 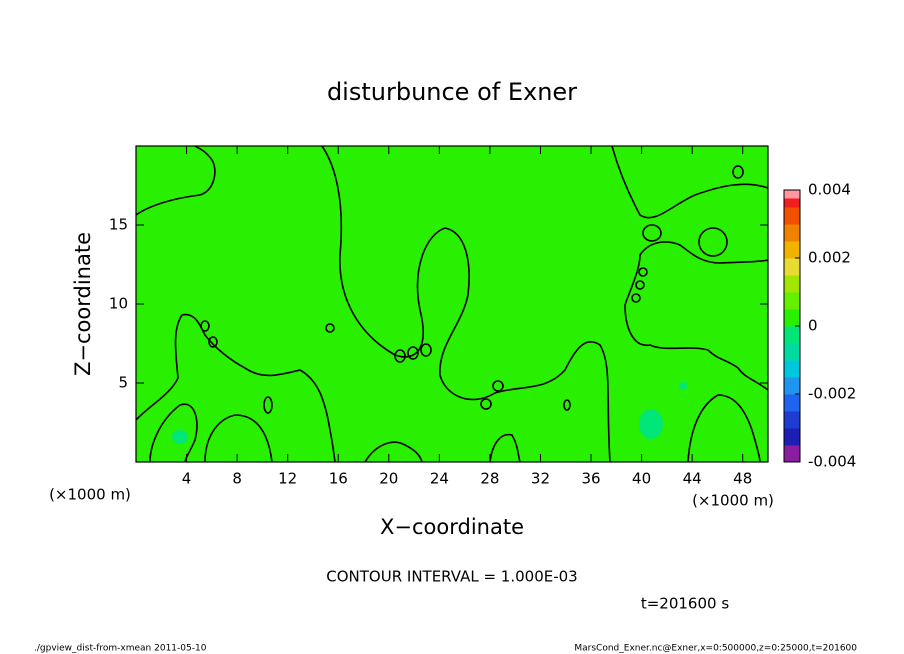 I want to click on y-axis-title: Z−coordinate, so click(x=83, y=304).